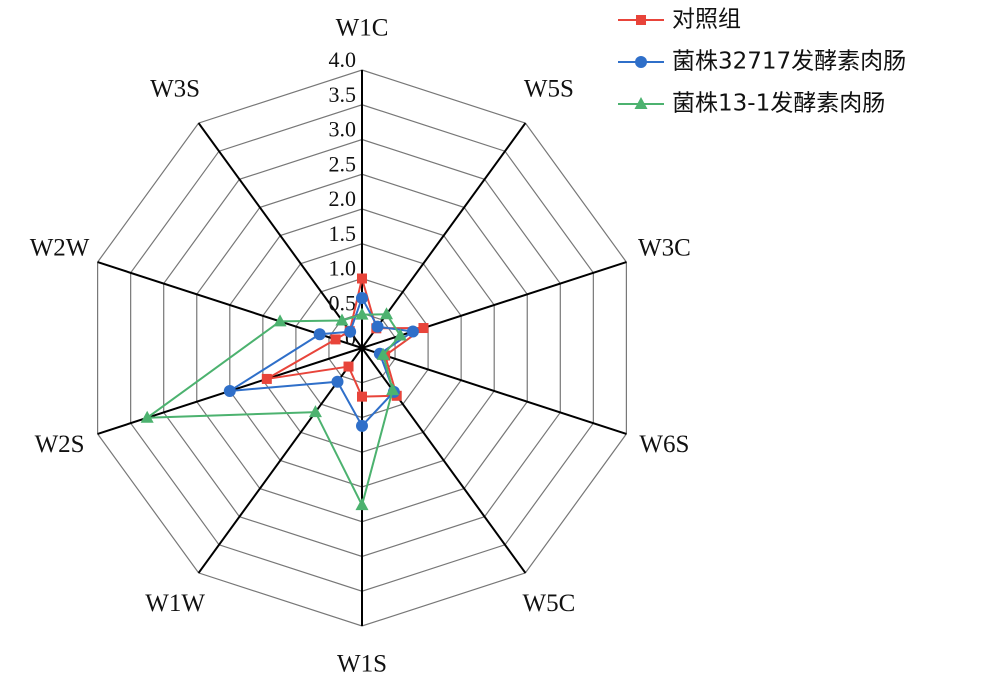 The width and height of the screenshot is (1001, 674). Describe the element at coordinates (343, 198) in the screenshot. I see `tick-label: 2.0` at that location.